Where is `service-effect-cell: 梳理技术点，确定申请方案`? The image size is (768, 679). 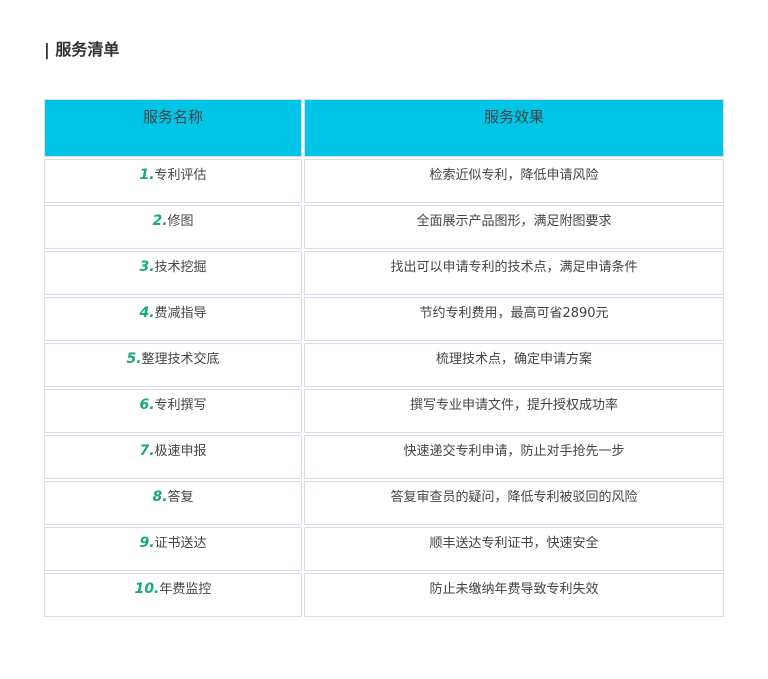
service-effect-cell: 梳理技术点，确定申请方案 is located at coordinates (514, 365).